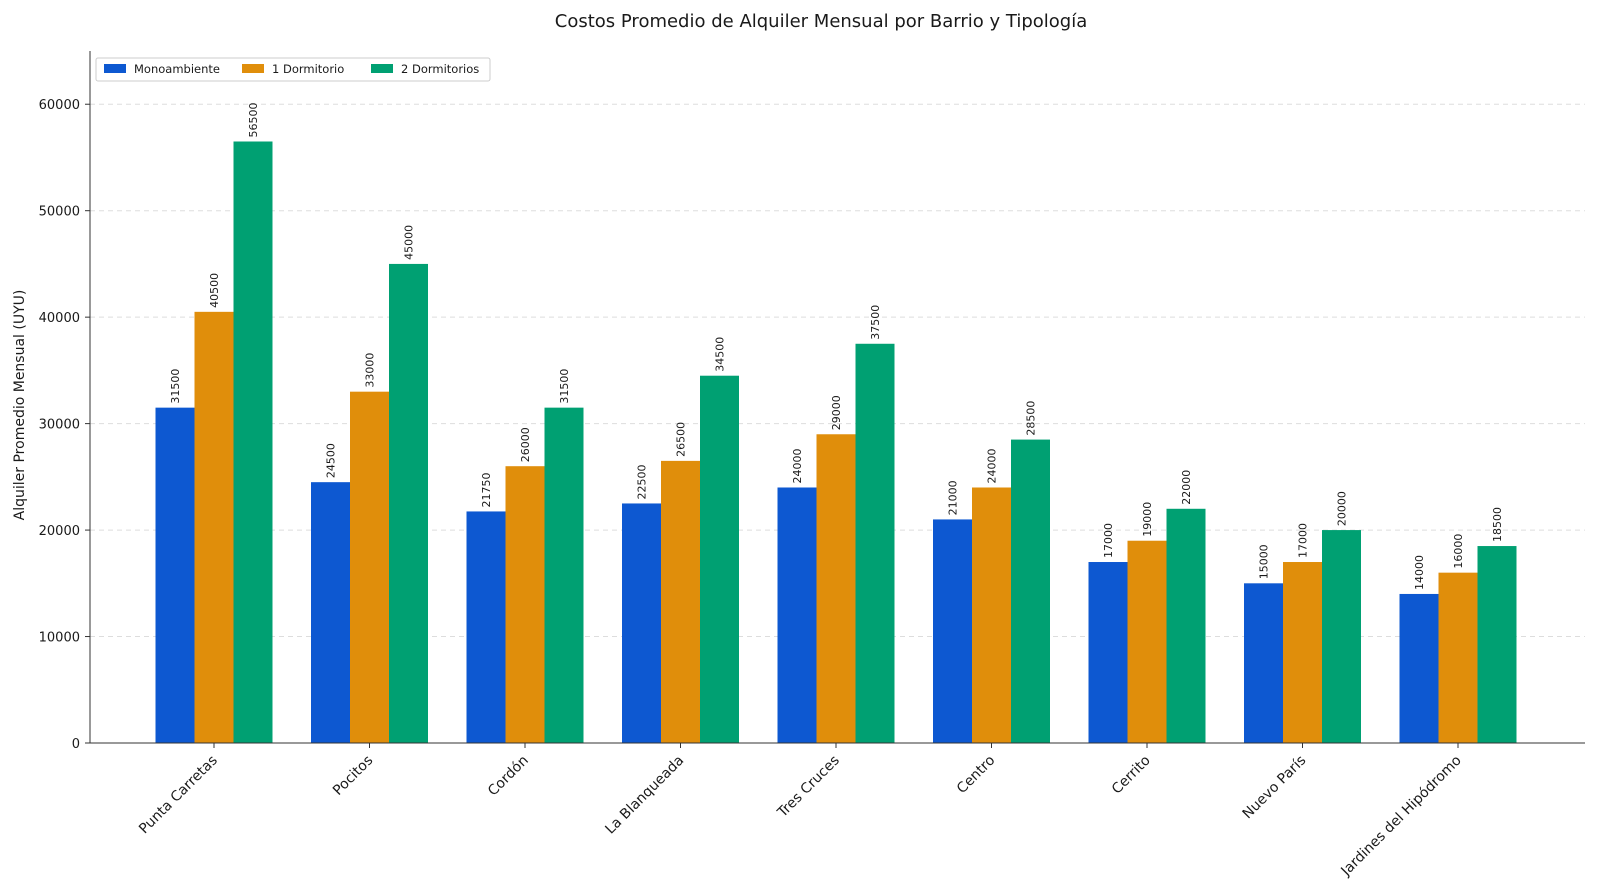 The height and width of the screenshot is (889, 1600). I want to click on x-tick-label: Nuevo París, so click(1275, 788).